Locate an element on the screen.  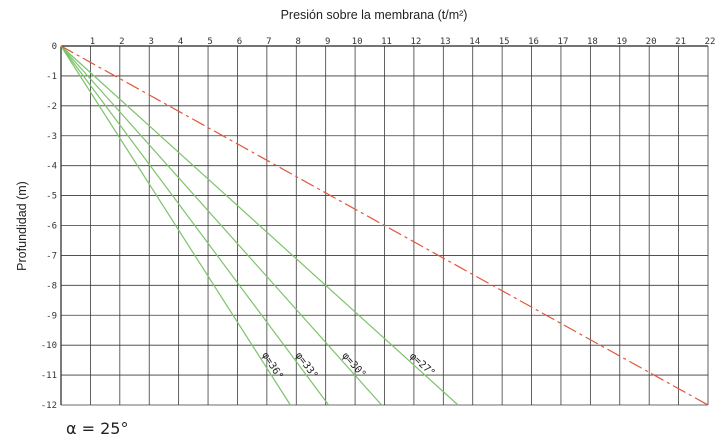
x-tick-label: 20 is located at coordinates (651, 42).